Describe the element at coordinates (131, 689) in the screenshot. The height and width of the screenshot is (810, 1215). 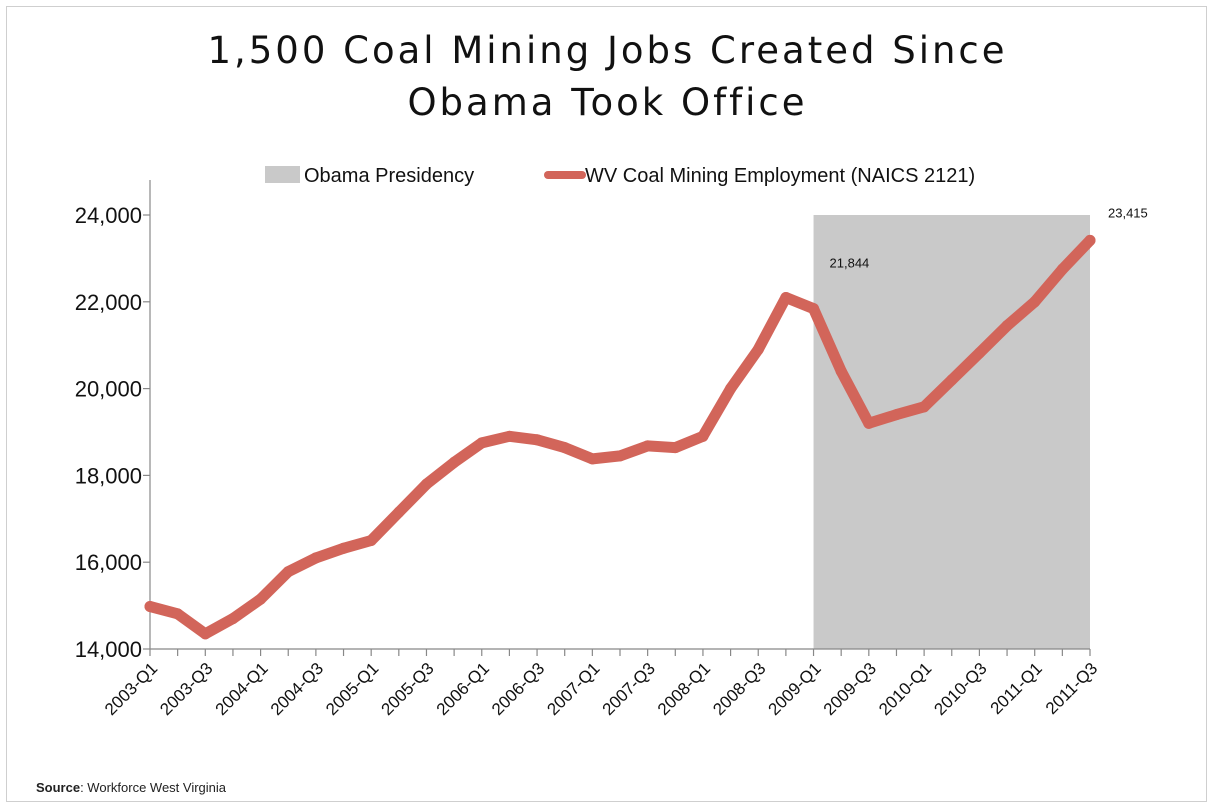
I see `x-tick-label: 2003-Q1` at that location.